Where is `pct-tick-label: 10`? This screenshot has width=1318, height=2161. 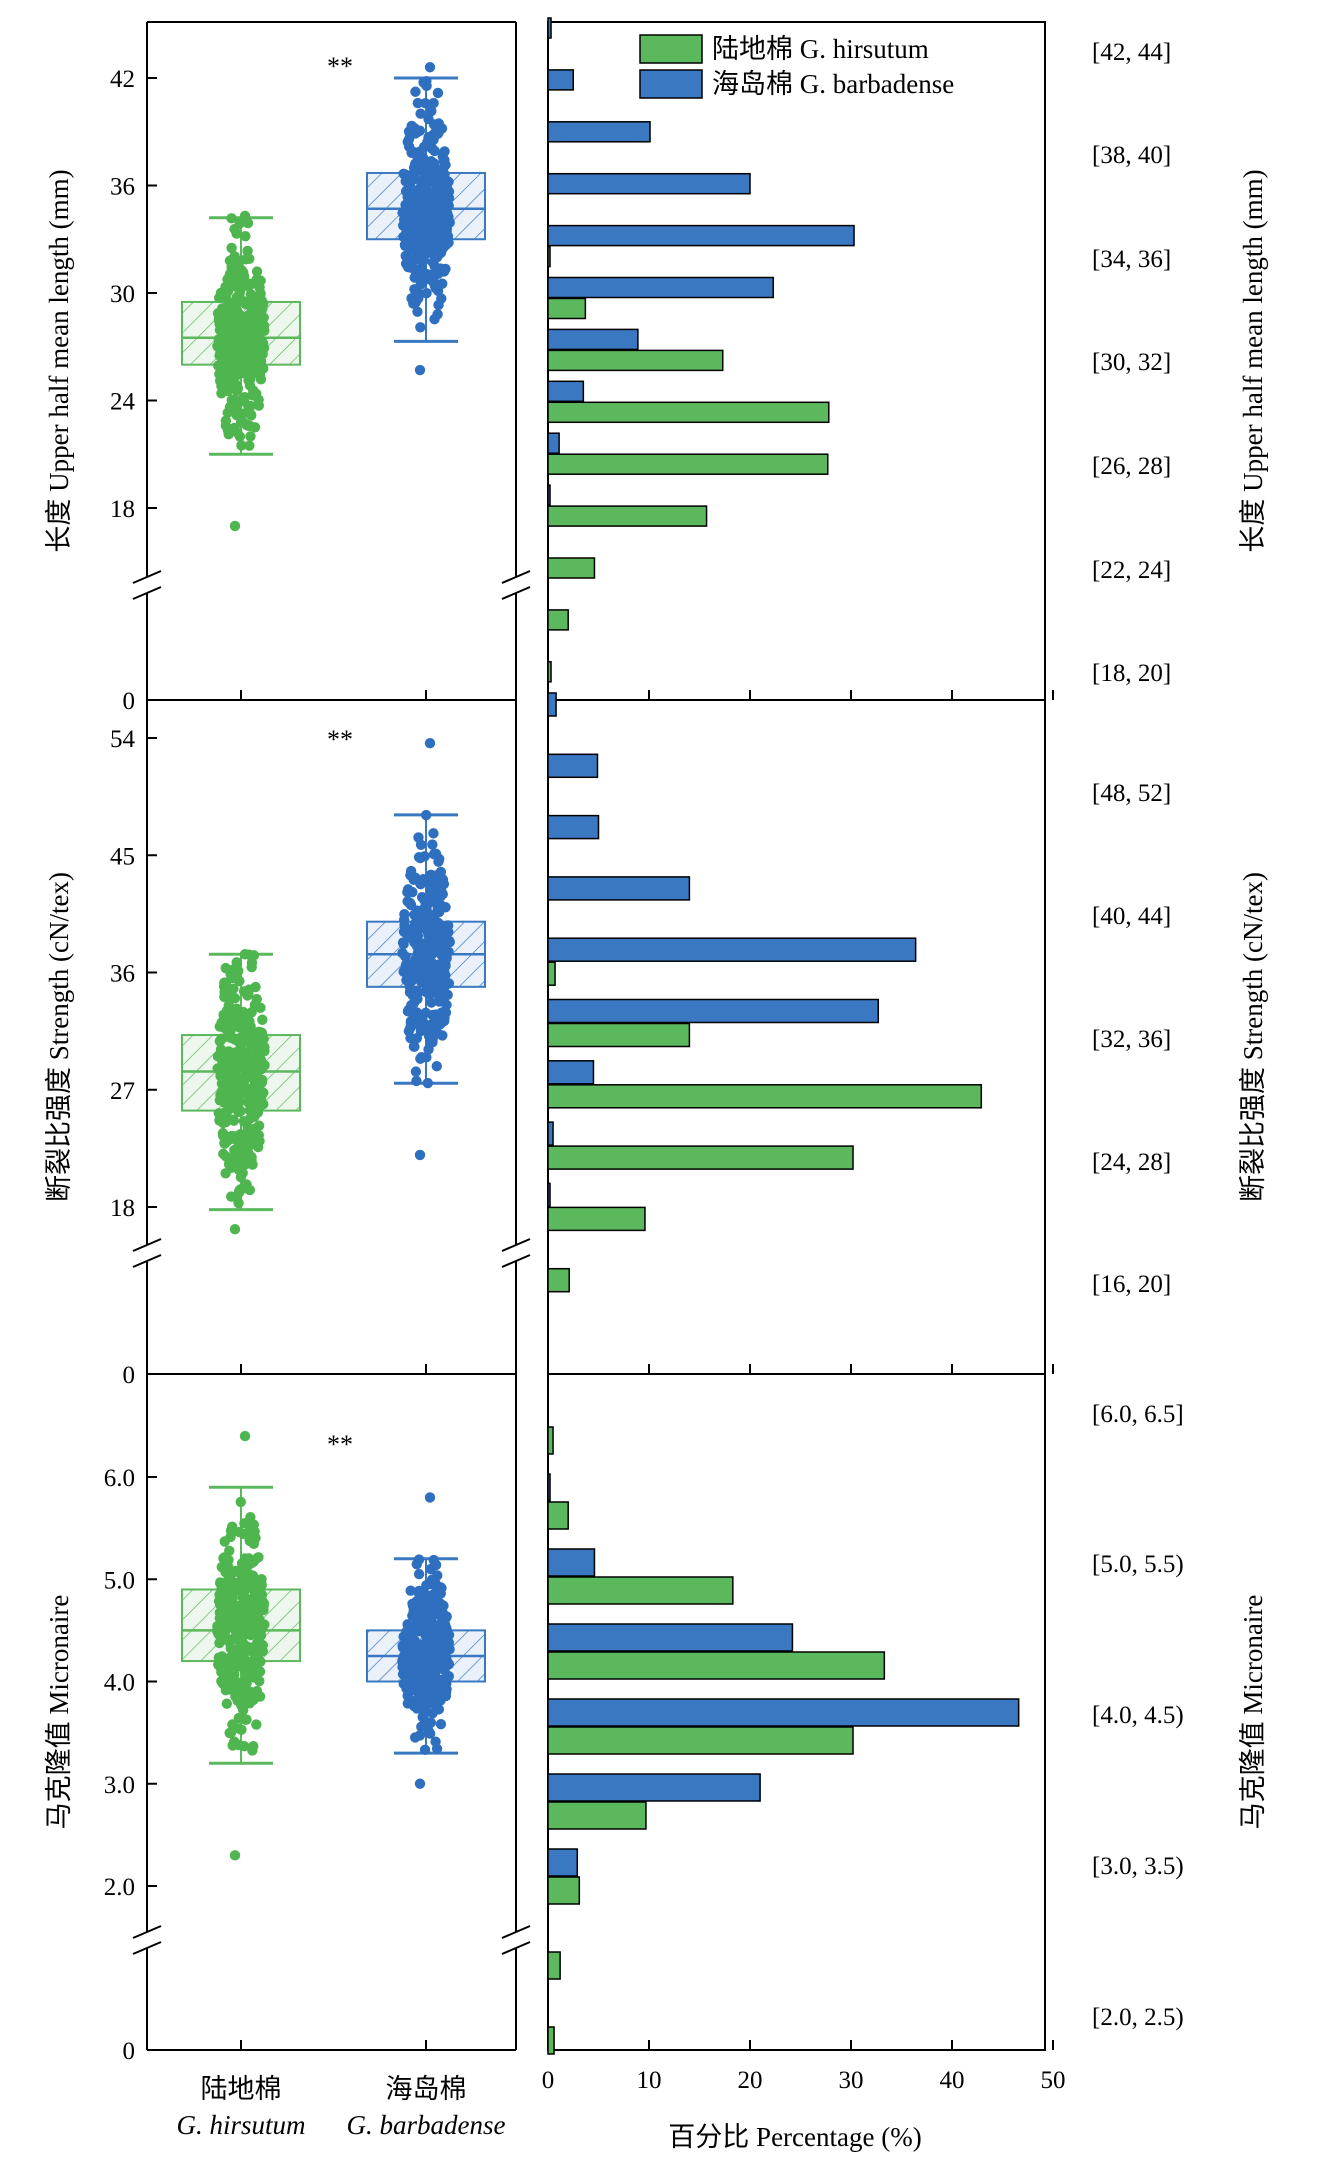 pct-tick-label: 10 is located at coordinates (649, 2080).